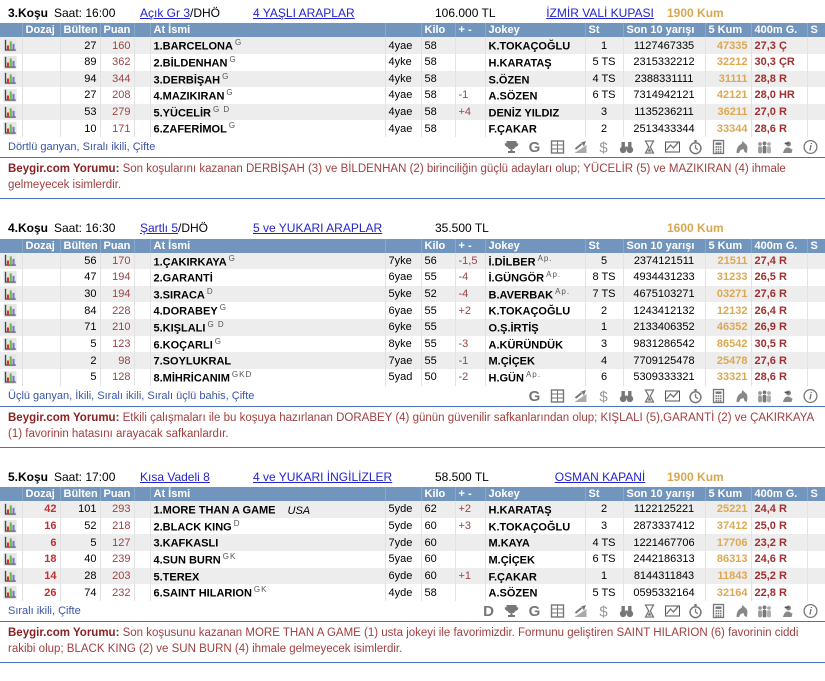  What do you see at coordinates (535, 261) in the screenshot?
I see `jockey-name: İ.DİLBER Ap.` at bounding box center [535, 261].